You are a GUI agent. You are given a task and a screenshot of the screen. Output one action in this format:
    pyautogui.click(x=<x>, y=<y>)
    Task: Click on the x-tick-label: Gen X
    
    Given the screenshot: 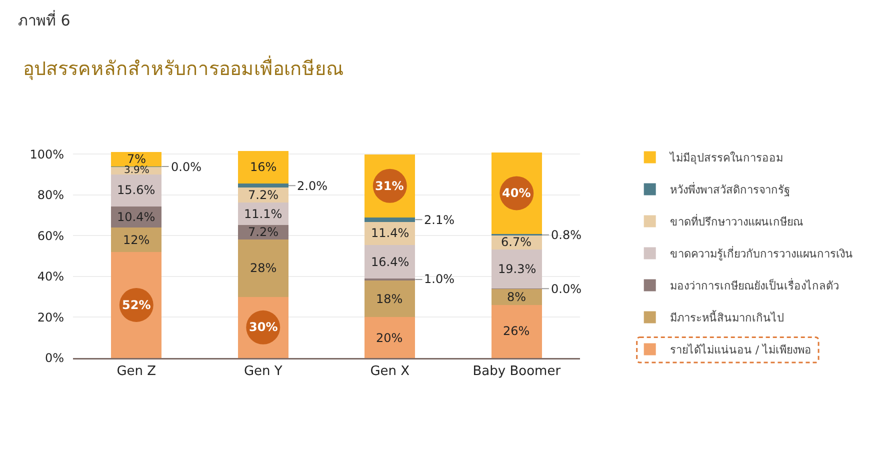 What is the action you would take?
    pyautogui.click(x=390, y=372)
    